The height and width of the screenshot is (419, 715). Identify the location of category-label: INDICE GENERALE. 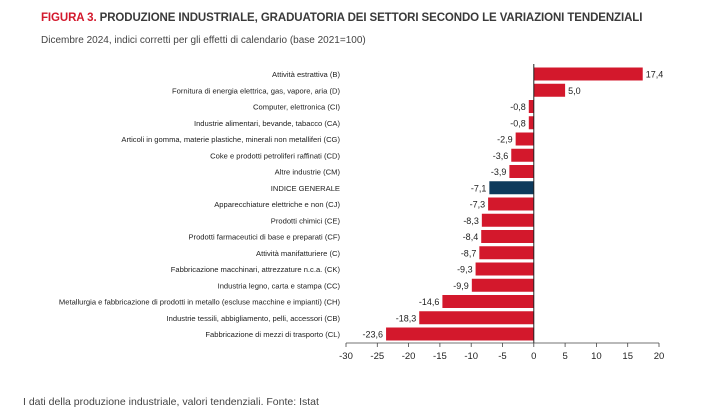
(305, 188).